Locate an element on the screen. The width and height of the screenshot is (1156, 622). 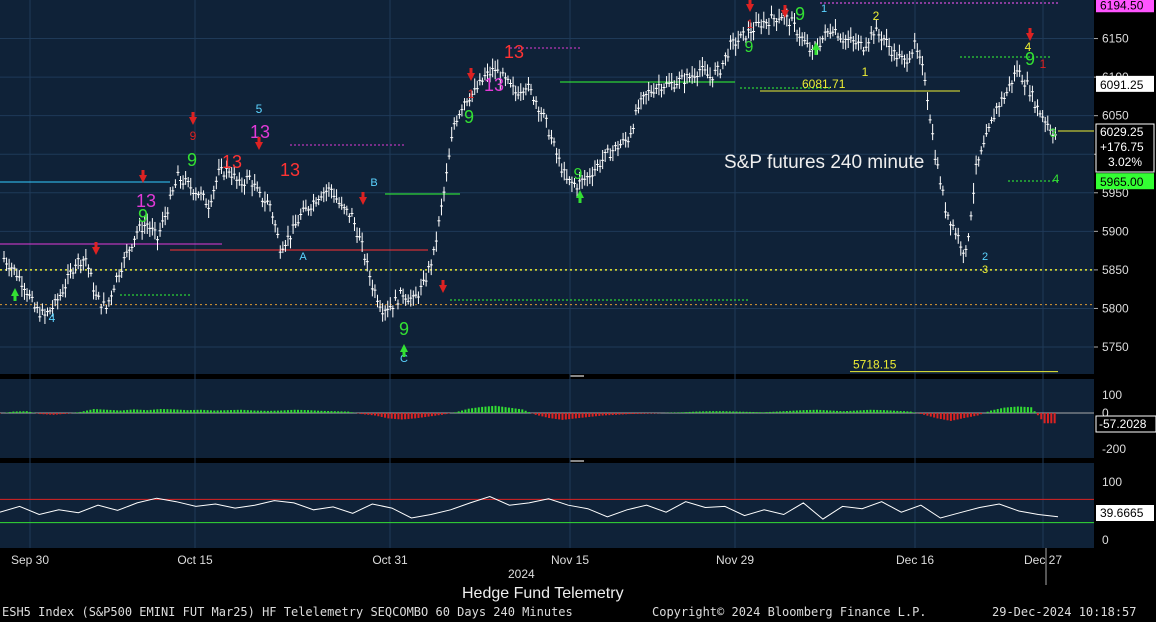
x-tick-label: Nov 15 is located at coordinates (570, 560).